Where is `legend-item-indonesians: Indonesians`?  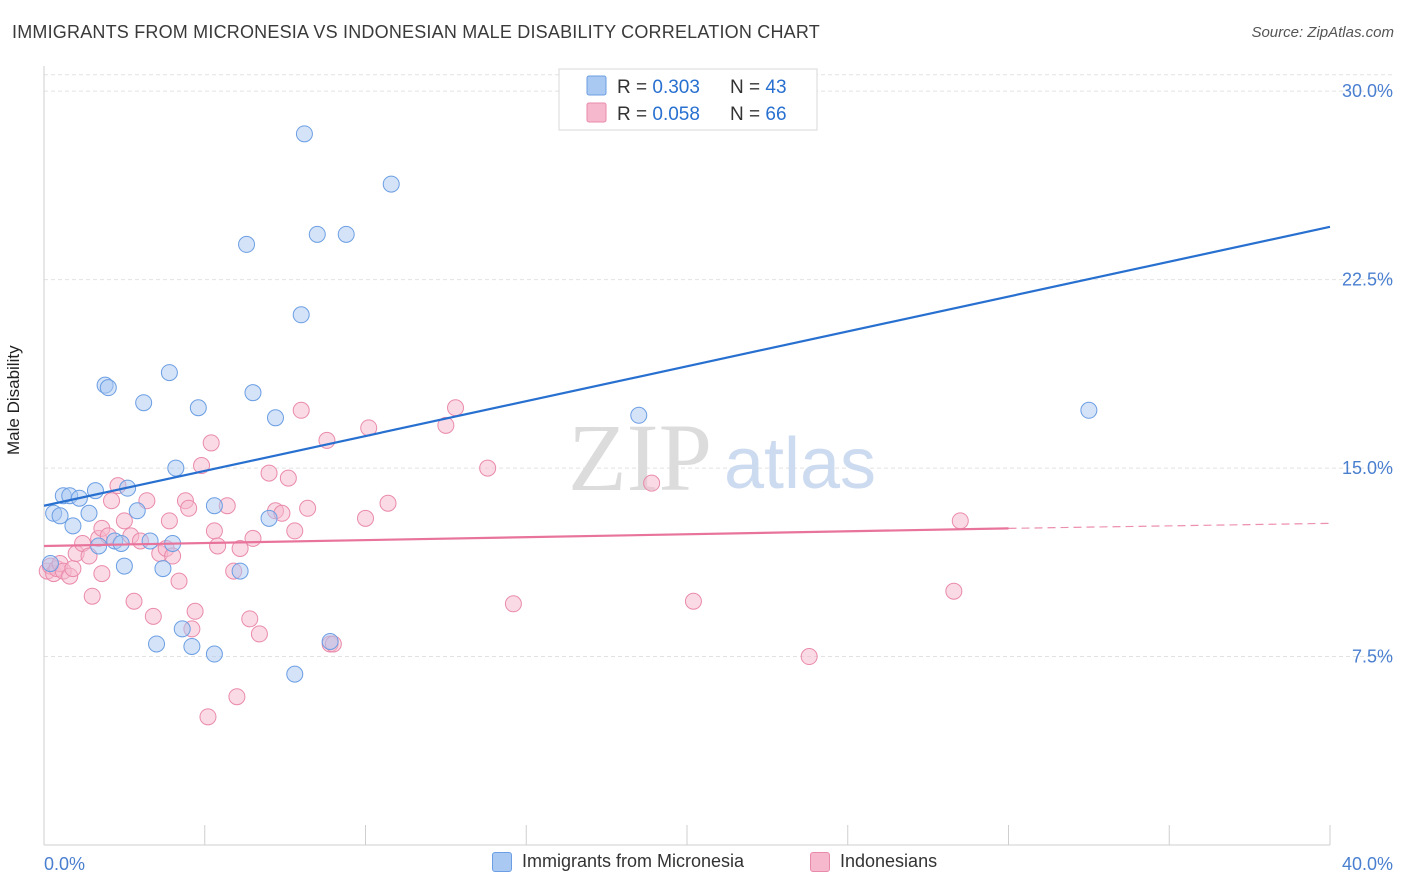
legend-item-indonesians: Indonesians is located at coordinates (873, 861).